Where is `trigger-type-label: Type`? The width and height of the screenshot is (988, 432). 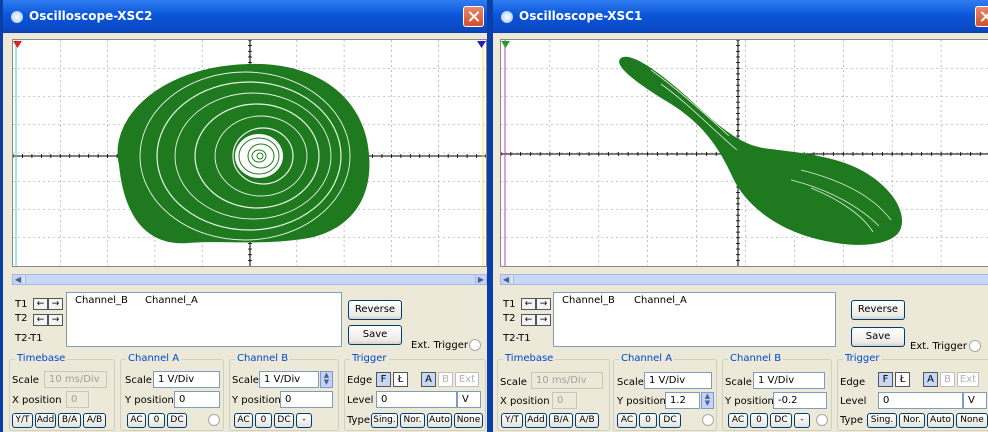
trigger-type-label: Type is located at coordinates (851, 420).